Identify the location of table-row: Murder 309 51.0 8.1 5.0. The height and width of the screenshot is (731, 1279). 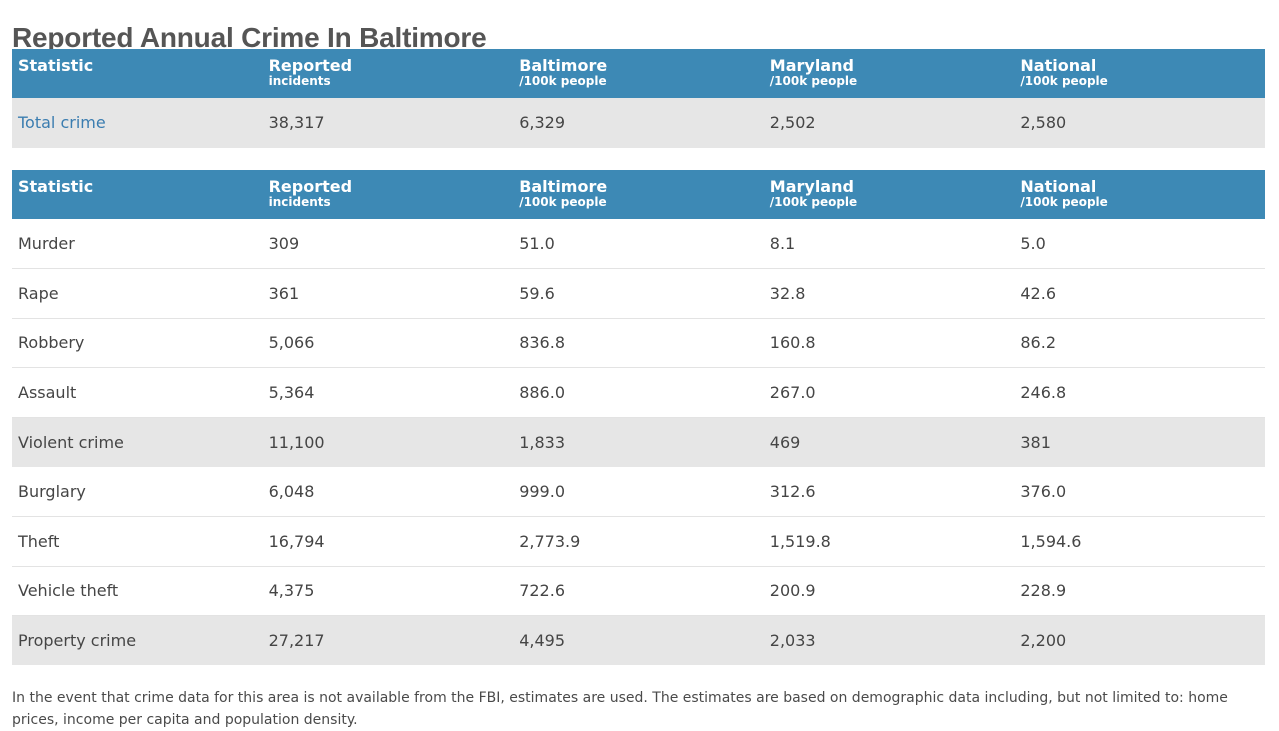
(638, 244).